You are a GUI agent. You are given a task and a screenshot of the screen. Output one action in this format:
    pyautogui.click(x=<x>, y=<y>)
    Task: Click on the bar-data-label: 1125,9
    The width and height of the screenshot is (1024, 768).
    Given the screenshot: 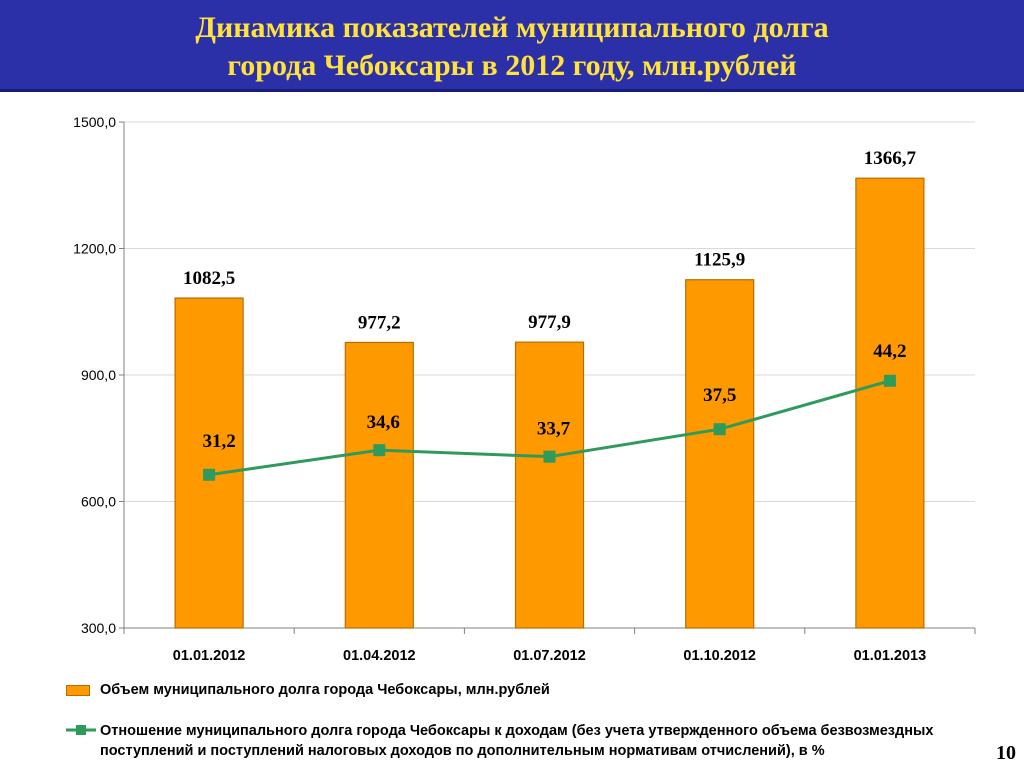 What is the action you would take?
    pyautogui.click(x=719, y=260)
    